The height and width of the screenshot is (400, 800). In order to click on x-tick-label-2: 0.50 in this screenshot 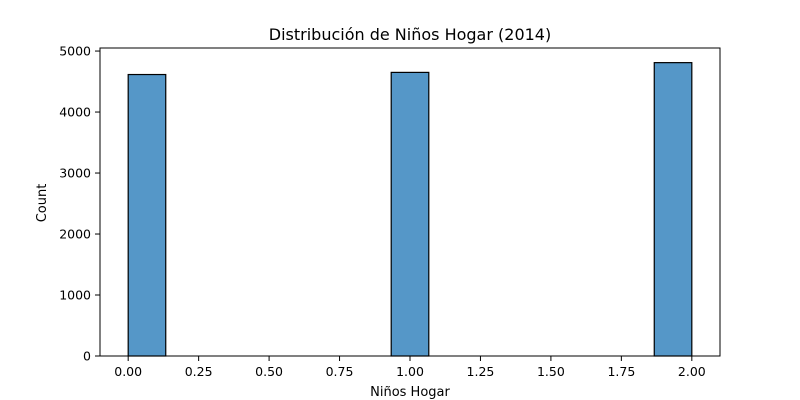, I will do `click(269, 371)`.